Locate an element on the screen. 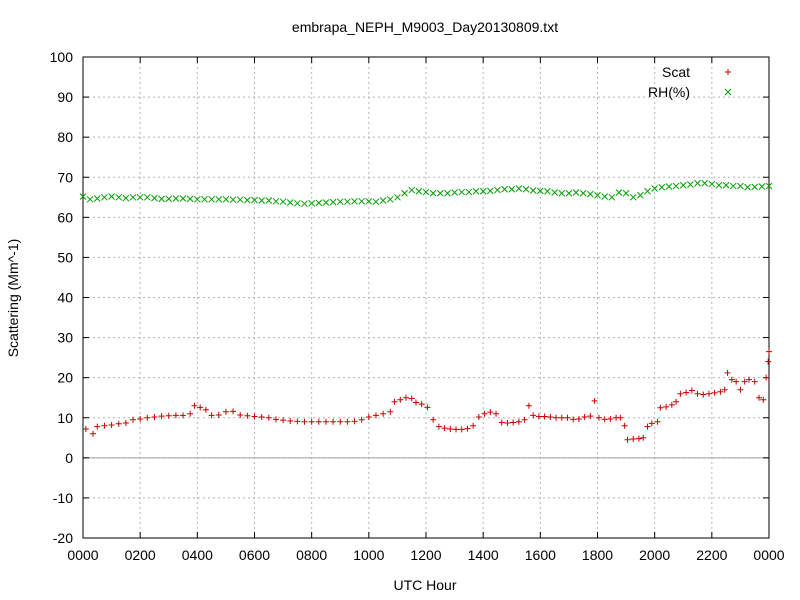 This screenshot has width=800, height=600. y-tick-label: 10 is located at coordinates (65, 418).